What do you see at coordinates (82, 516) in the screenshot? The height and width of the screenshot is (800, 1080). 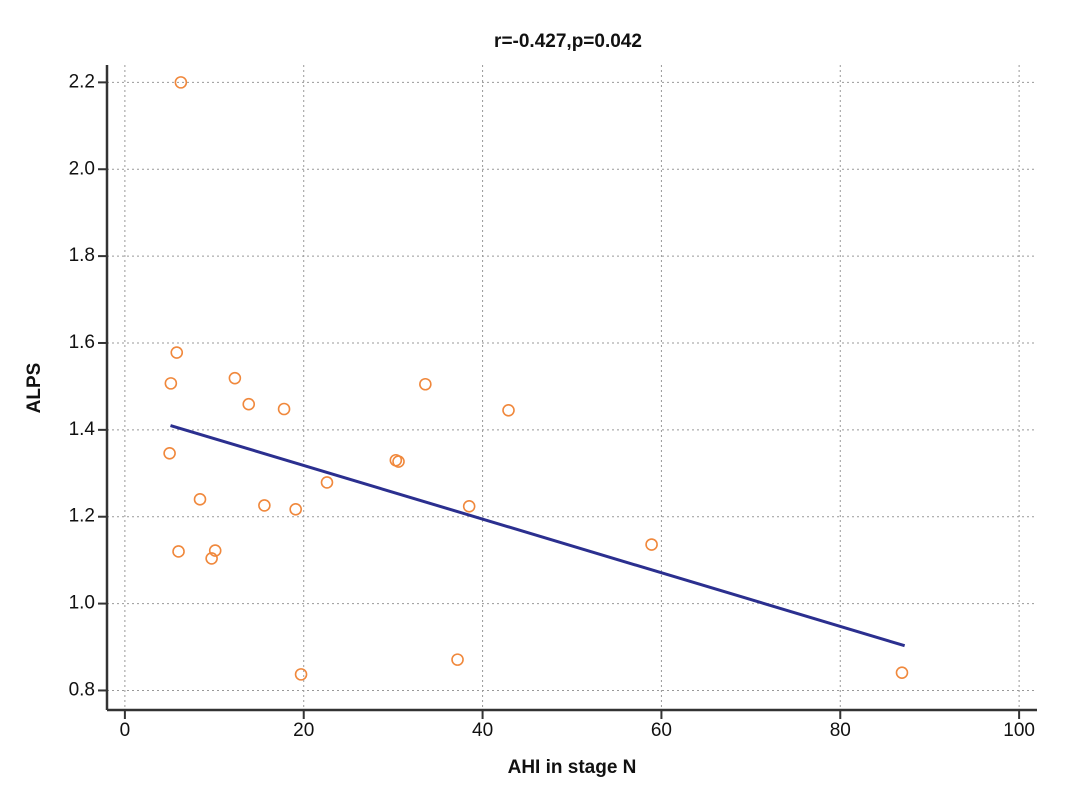 I see `y-tick-label: 1.2` at bounding box center [82, 516].